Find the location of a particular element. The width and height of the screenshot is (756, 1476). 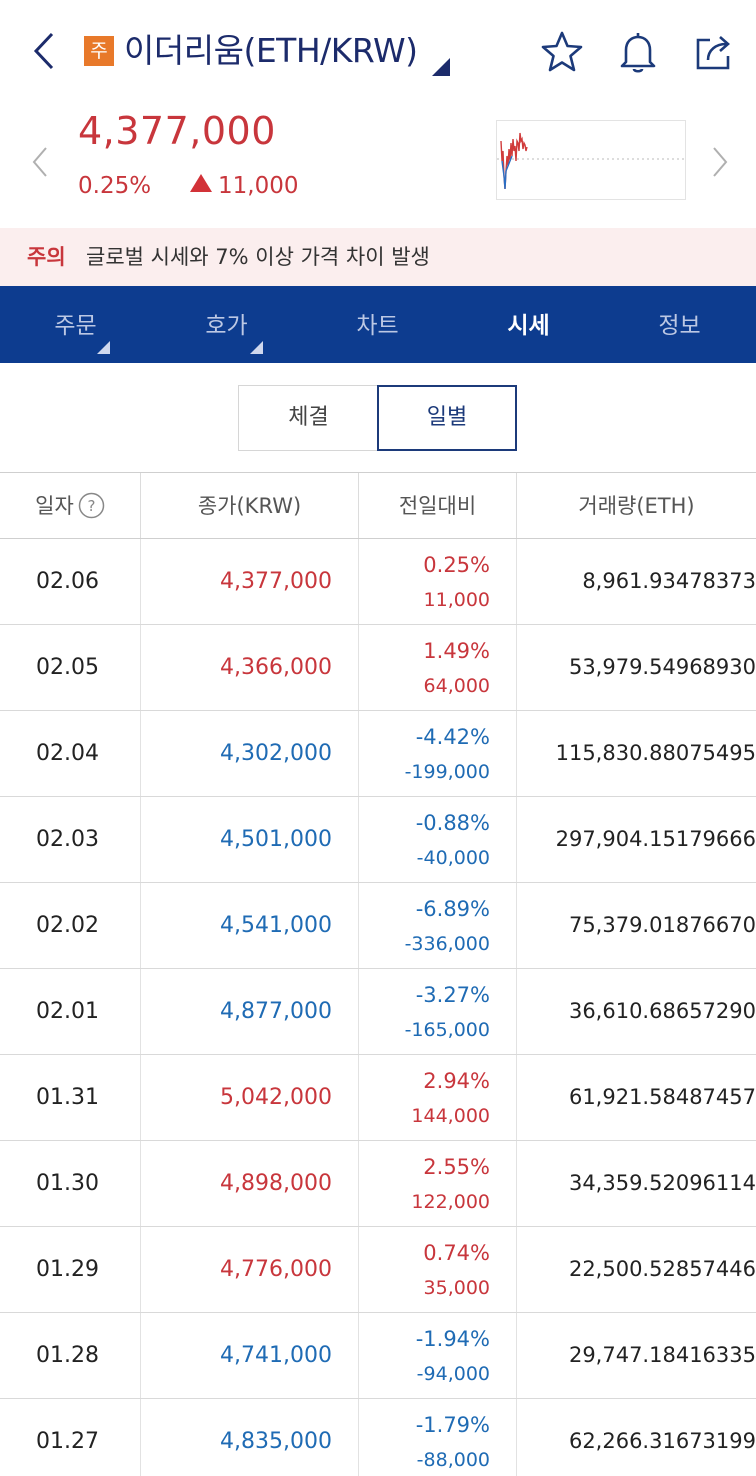

tab-info: 정보 is located at coordinates (679, 324).